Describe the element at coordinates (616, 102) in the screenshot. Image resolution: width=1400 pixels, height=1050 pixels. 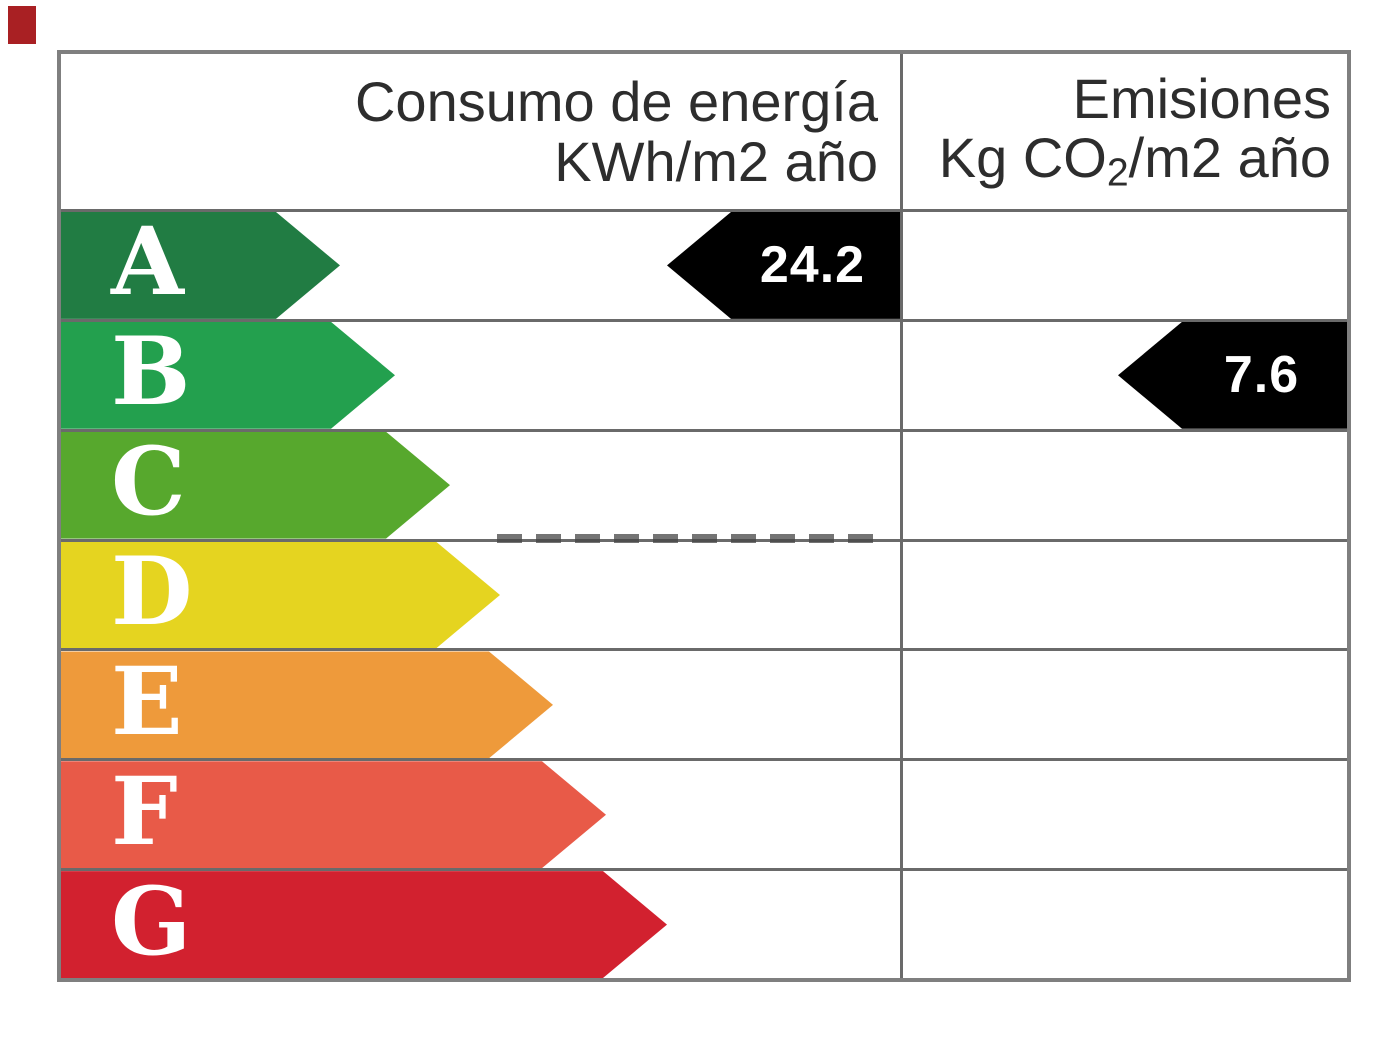
I see `consumption-header-line1: Consumo de energía` at that location.